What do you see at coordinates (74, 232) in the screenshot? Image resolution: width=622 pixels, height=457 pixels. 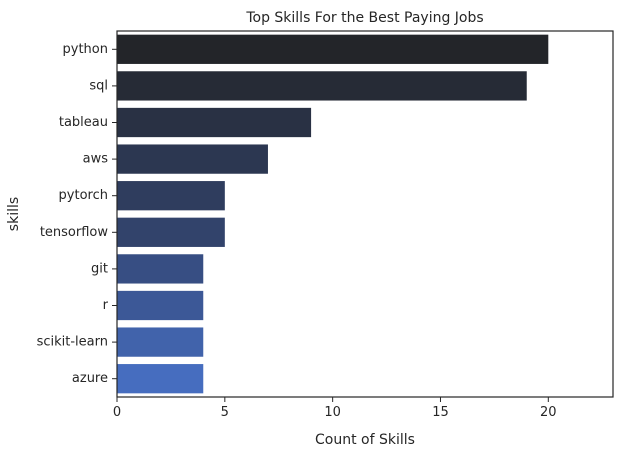 I see `y-tick-label: tensorflow` at bounding box center [74, 232].